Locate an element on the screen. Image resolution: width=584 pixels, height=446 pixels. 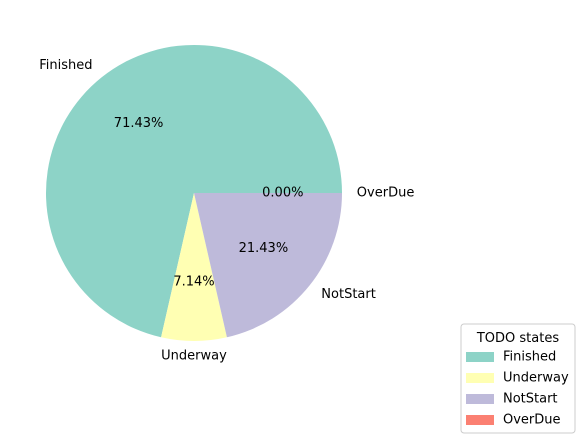
legend-title: TODO states is located at coordinates (517, 338).